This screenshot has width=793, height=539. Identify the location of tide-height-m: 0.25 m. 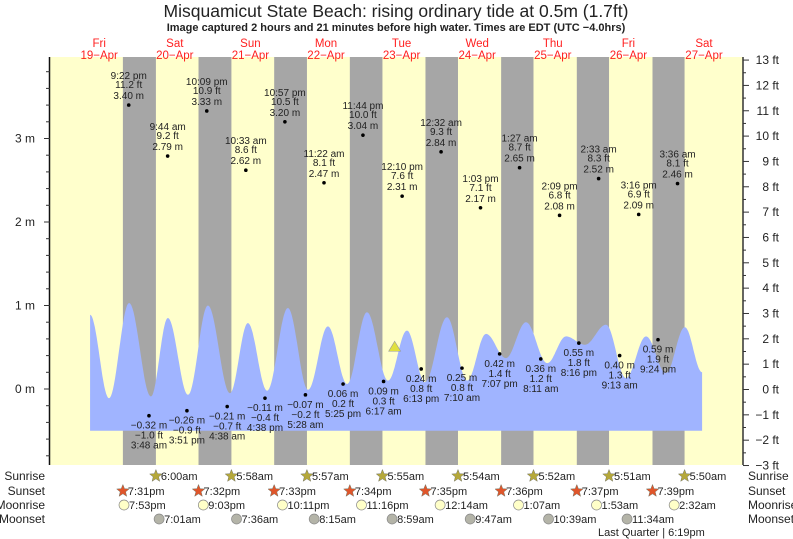
(462, 378).